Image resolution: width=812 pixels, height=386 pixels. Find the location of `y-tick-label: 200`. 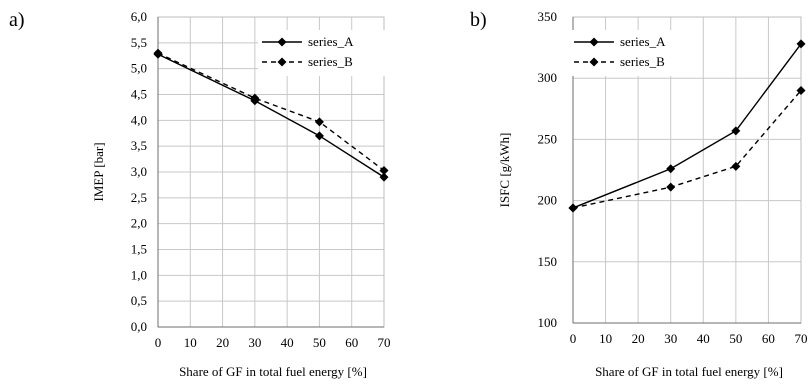

y-tick-label: 200 is located at coordinates (548, 200).